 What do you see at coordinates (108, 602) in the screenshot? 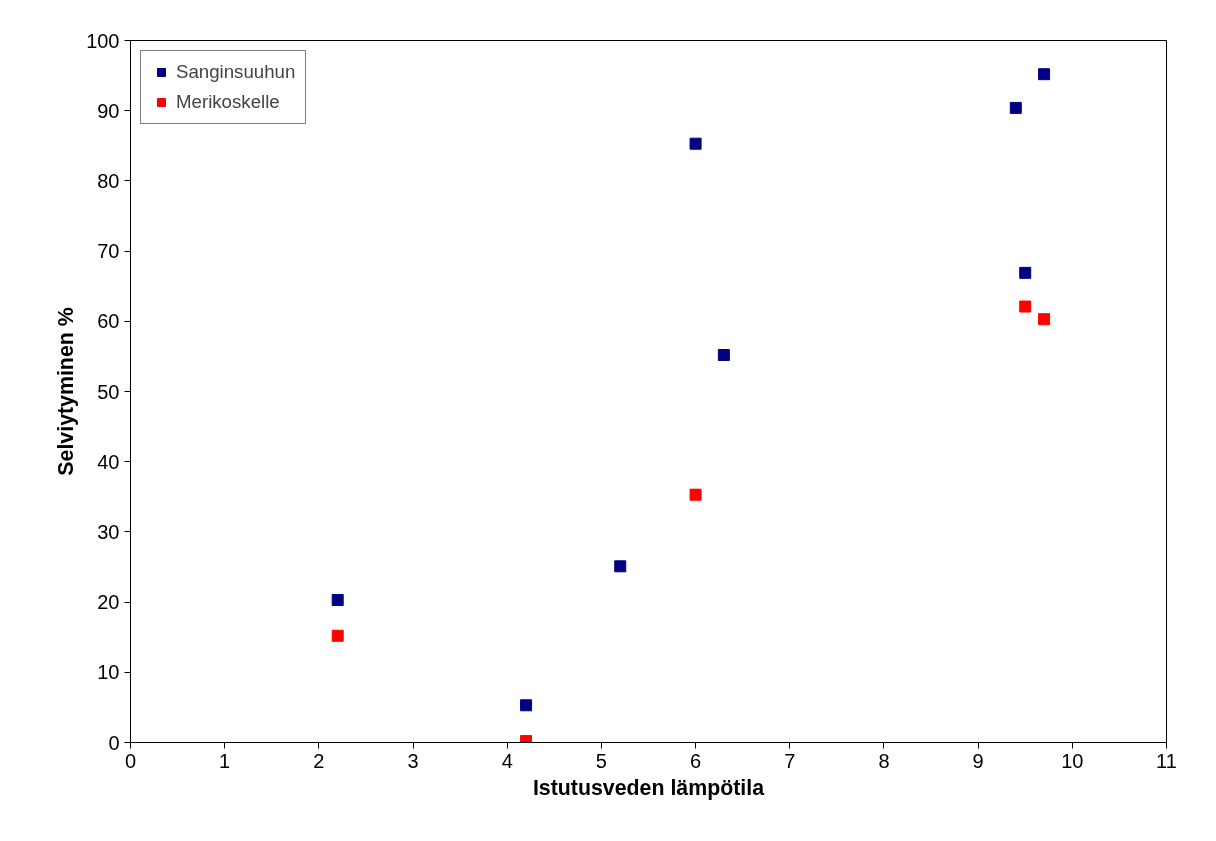
I see `y-tick-label: 20` at bounding box center [108, 602].